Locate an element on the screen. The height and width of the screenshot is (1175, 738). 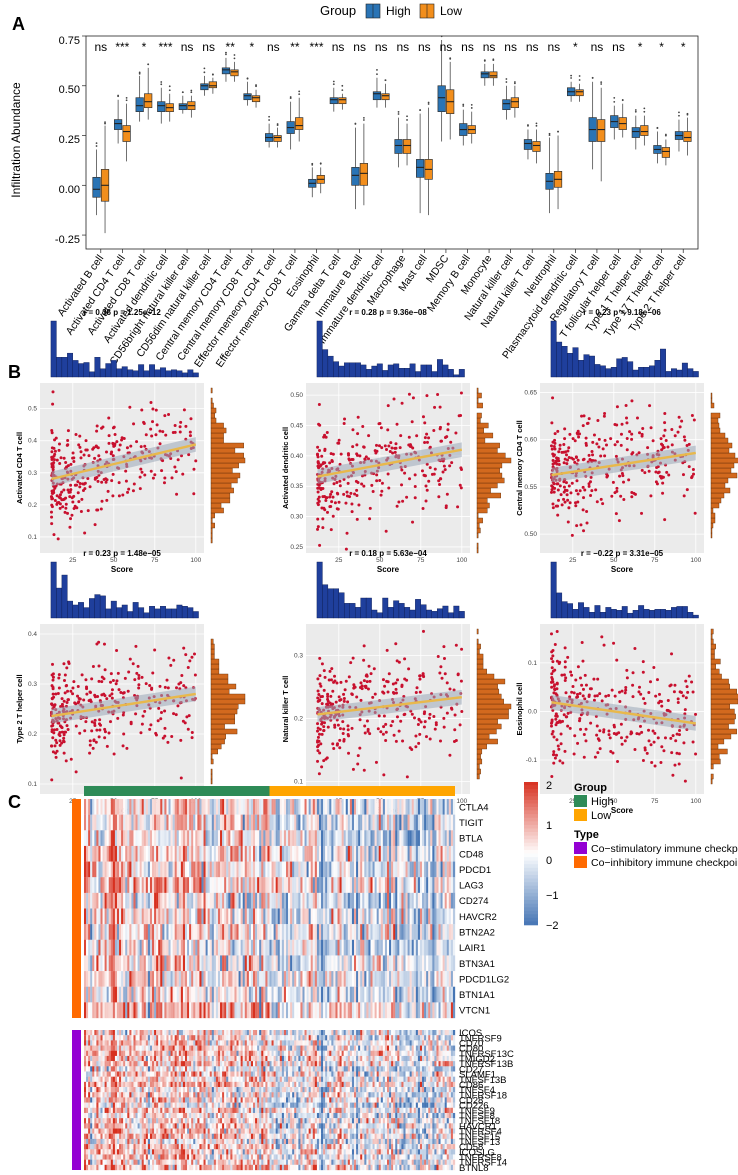
heatmap-row is located at coordinates (270, 963).